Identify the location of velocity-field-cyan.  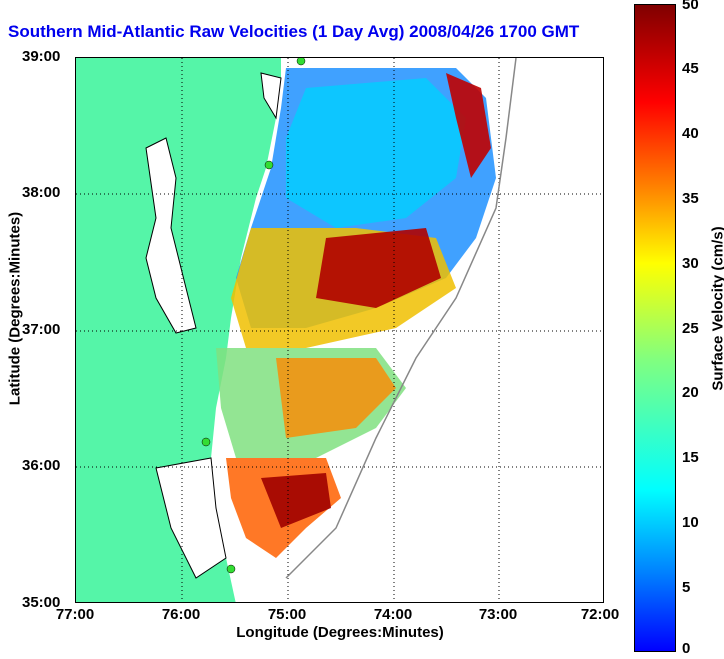
(376, 153).